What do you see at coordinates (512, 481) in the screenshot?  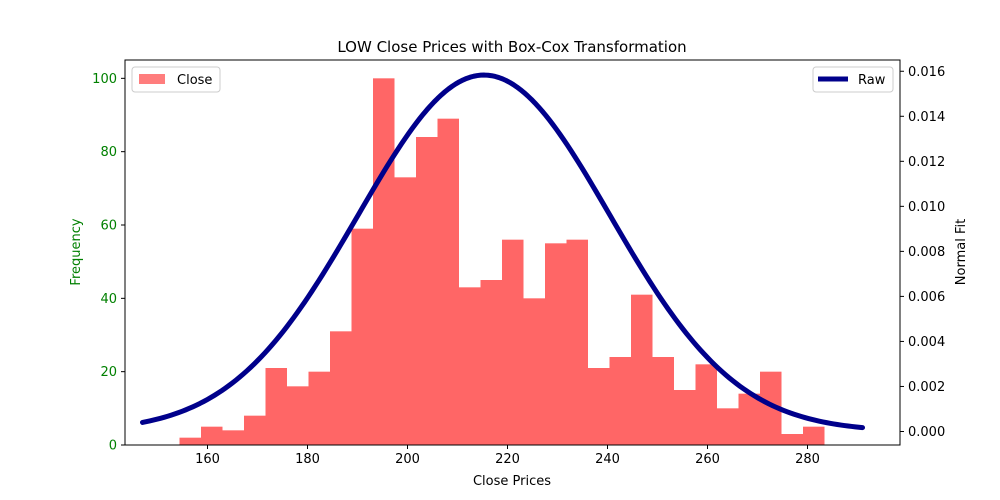 I see `x-axis-label: Close Prices` at bounding box center [512, 481].